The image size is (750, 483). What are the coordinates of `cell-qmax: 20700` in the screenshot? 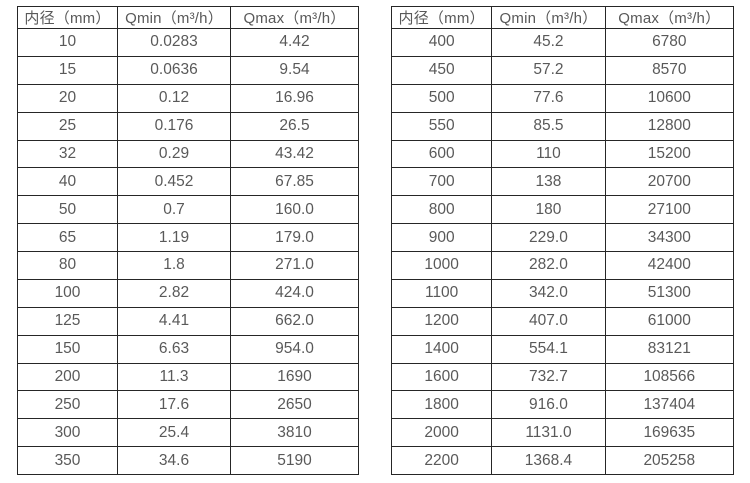 It's located at (669, 182).